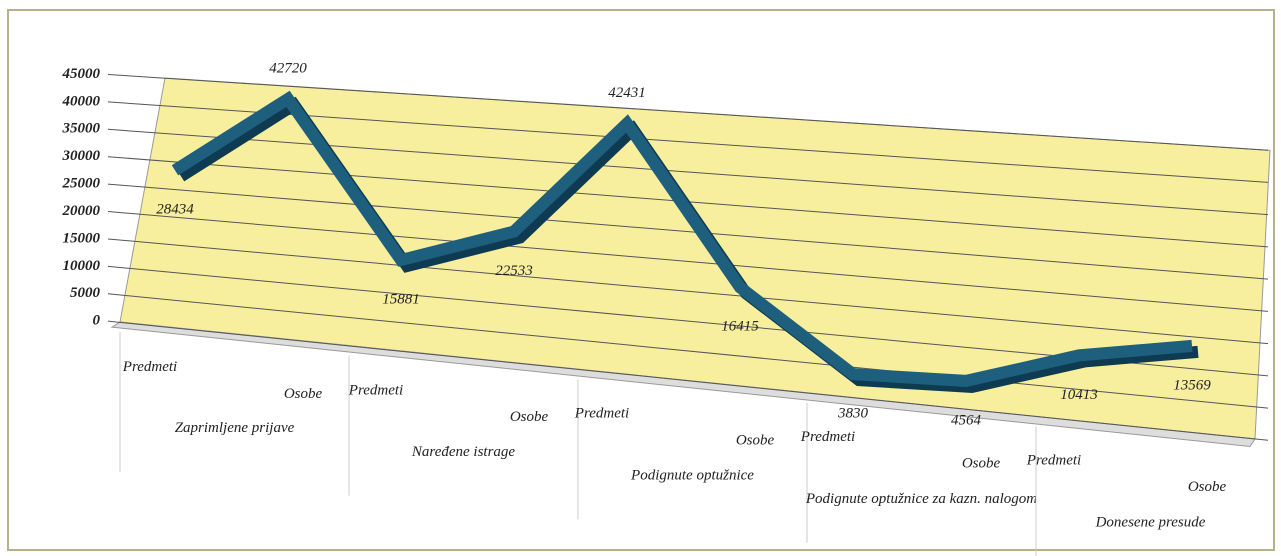  Describe the element at coordinates (82, 266) in the screenshot. I see `y-tick-label: 10000` at that location.